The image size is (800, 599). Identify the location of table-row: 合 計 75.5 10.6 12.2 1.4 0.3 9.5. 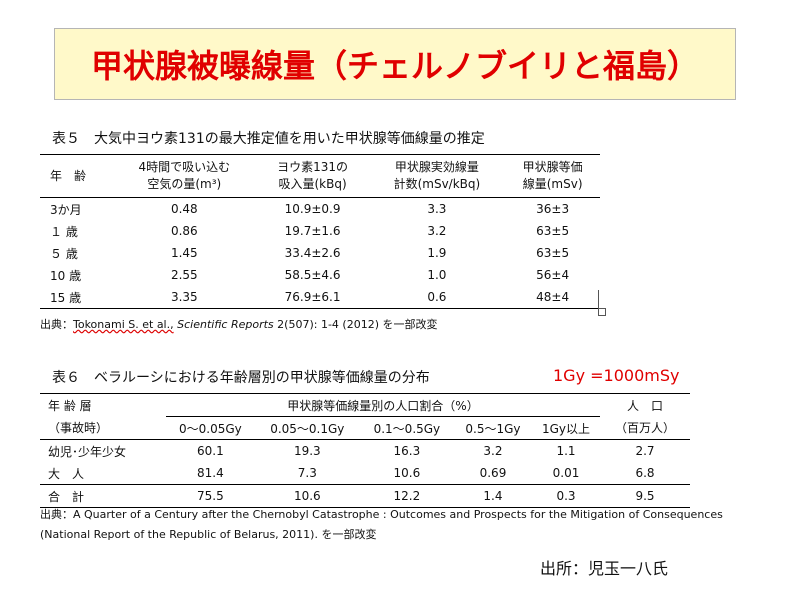
(365, 496).